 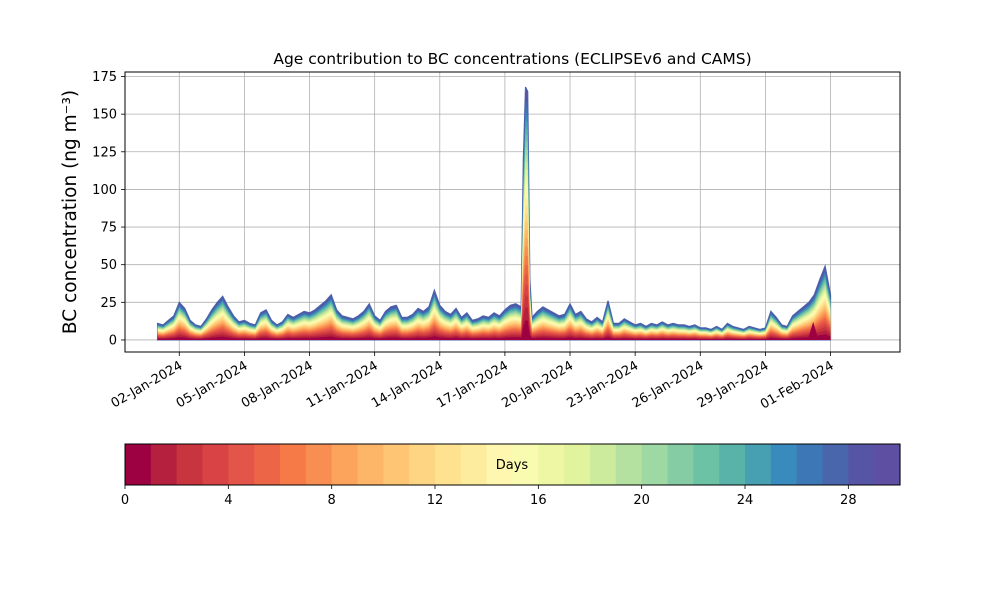 What do you see at coordinates (537, 384) in the screenshot?
I see `x-tick-label: 20-Jan-2024` at bounding box center [537, 384].